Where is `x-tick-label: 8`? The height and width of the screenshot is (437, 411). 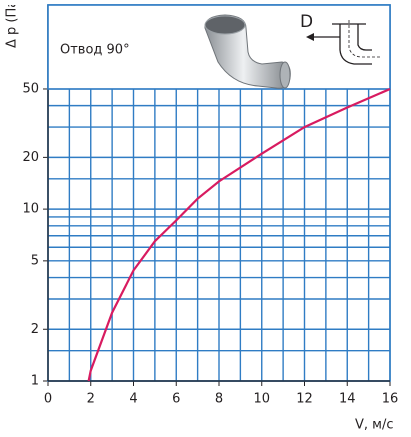
x-tick-label: 8 is located at coordinates (219, 399).